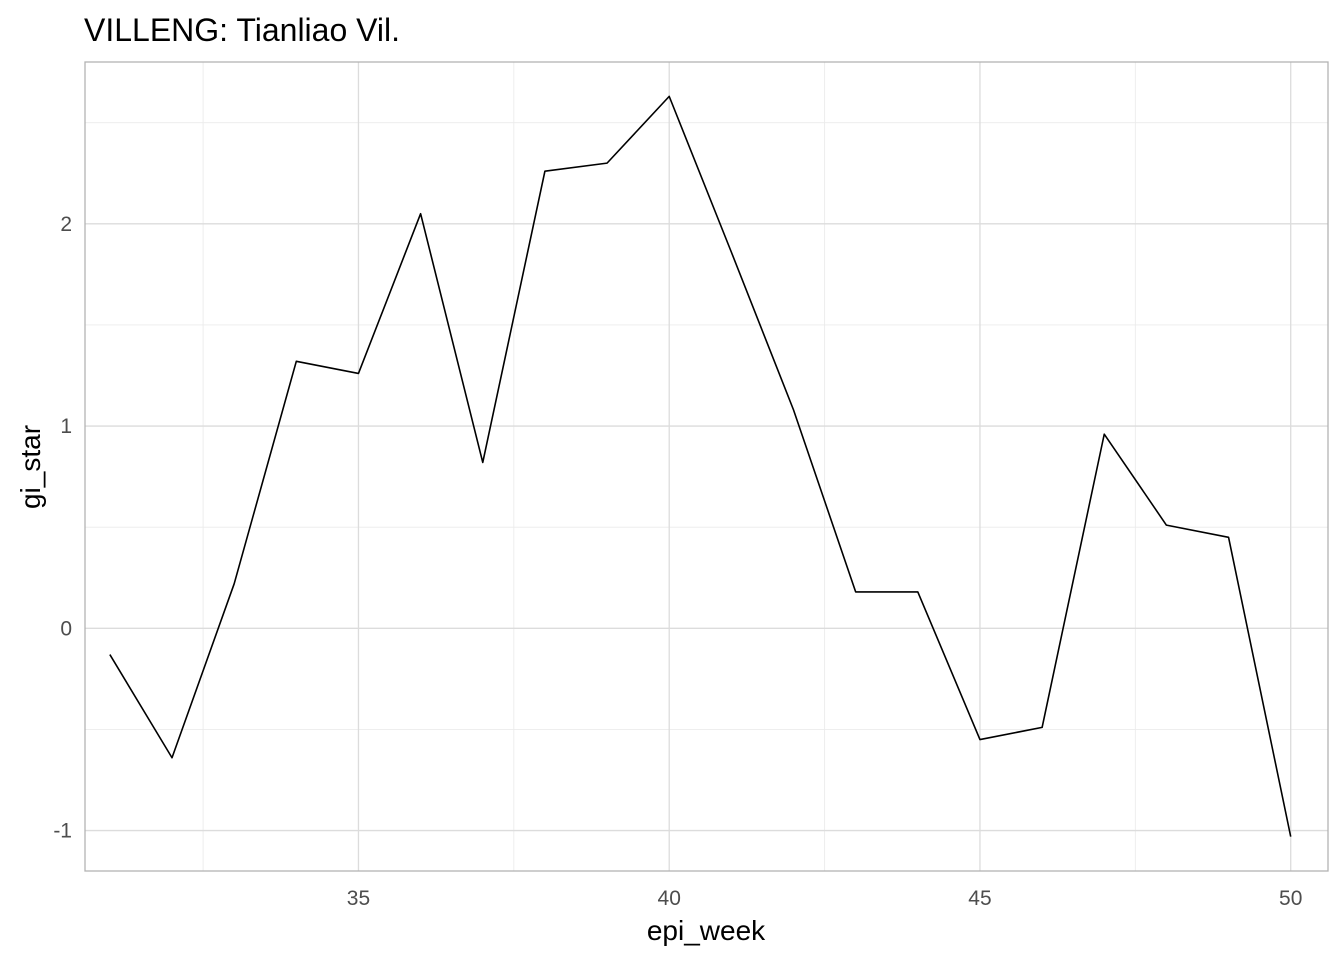 The height and width of the screenshot is (960, 1344). I want to click on x-tick-label: 45, so click(979, 898).